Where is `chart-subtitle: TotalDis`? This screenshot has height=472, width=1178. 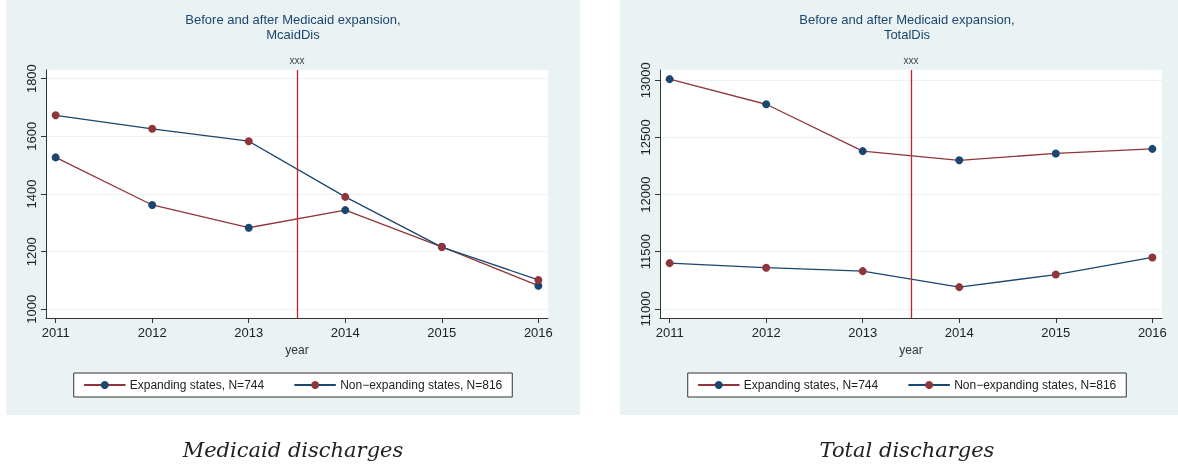 chart-subtitle: TotalDis is located at coordinates (907, 34).